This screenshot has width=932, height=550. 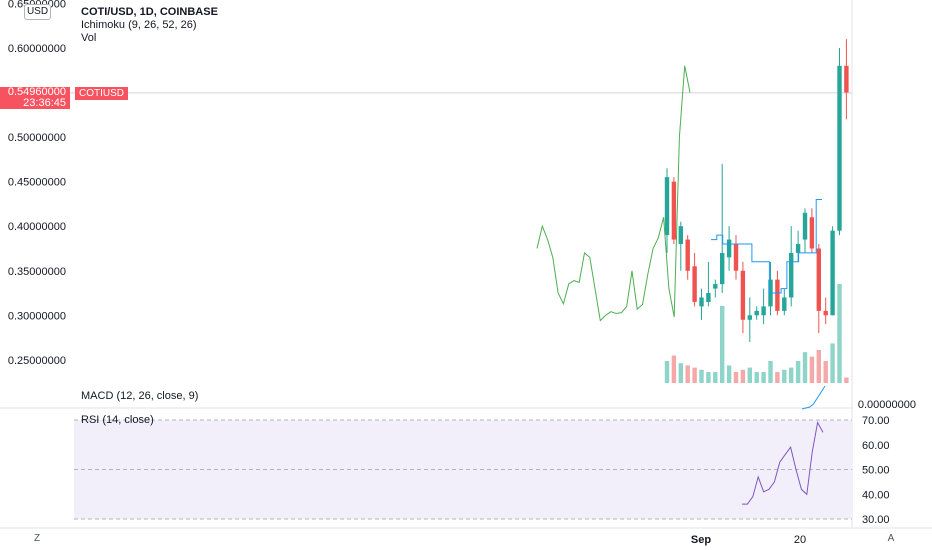 What do you see at coordinates (37, 361) in the screenshot?
I see `price-tick-label: 0.25000000` at bounding box center [37, 361].